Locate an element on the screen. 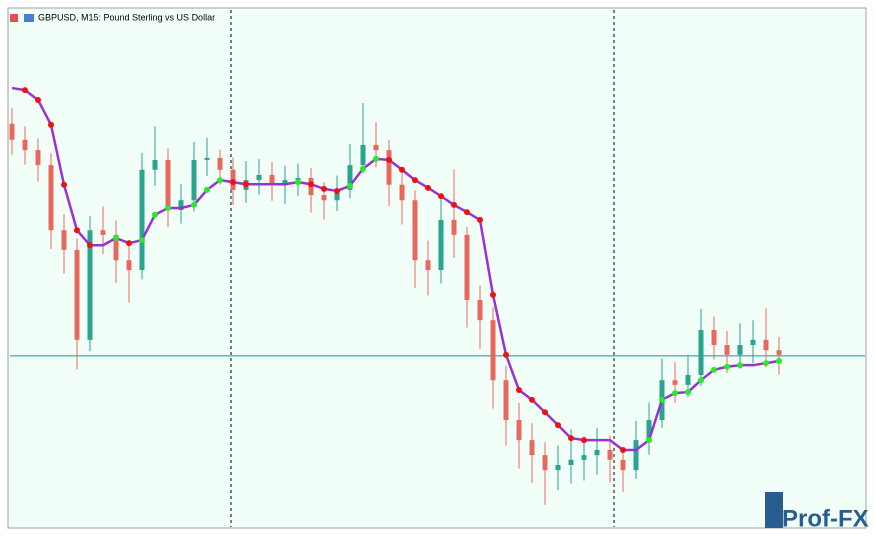 Image resolution: width=875 pixels, height=538 pixels. chart-title: GBPUSD, M15: Pound Sterling vs US Dollar is located at coordinates (126, 17).